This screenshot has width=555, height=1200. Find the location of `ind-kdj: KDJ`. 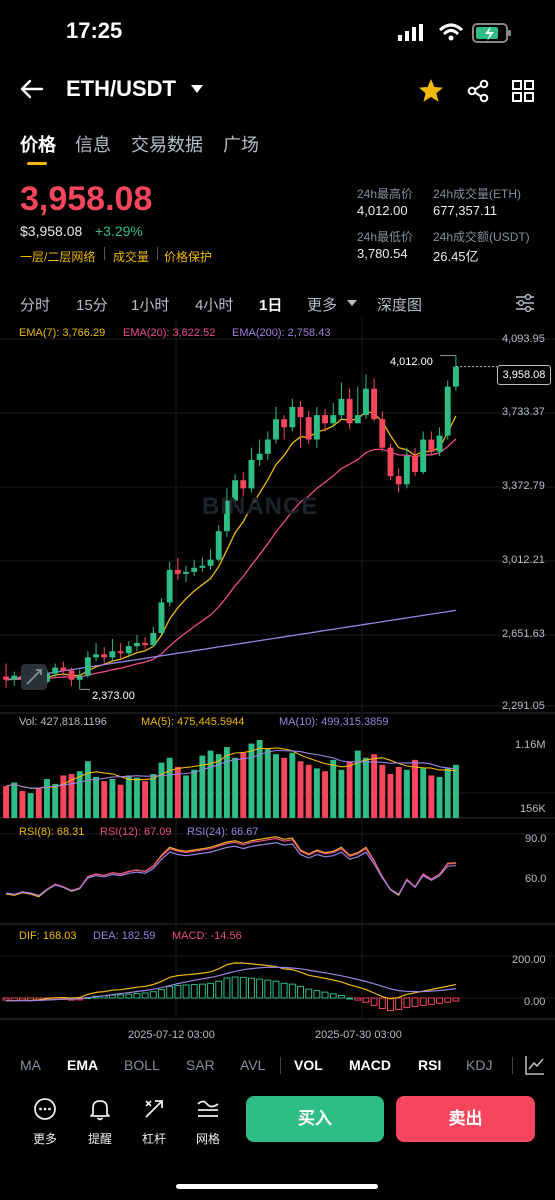

ind-kdj: KDJ is located at coordinates (479, 1065).